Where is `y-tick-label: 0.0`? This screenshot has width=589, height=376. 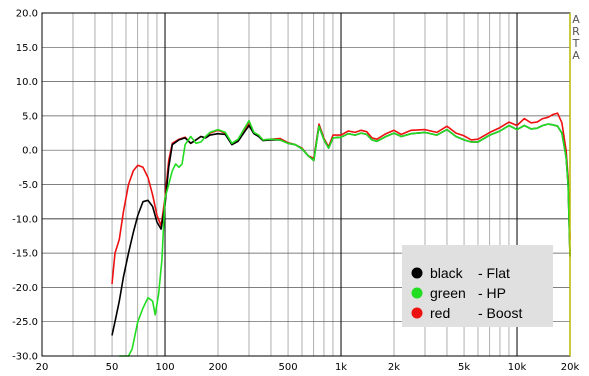
y-tick-label: 0.0 is located at coordinates (30, 151).